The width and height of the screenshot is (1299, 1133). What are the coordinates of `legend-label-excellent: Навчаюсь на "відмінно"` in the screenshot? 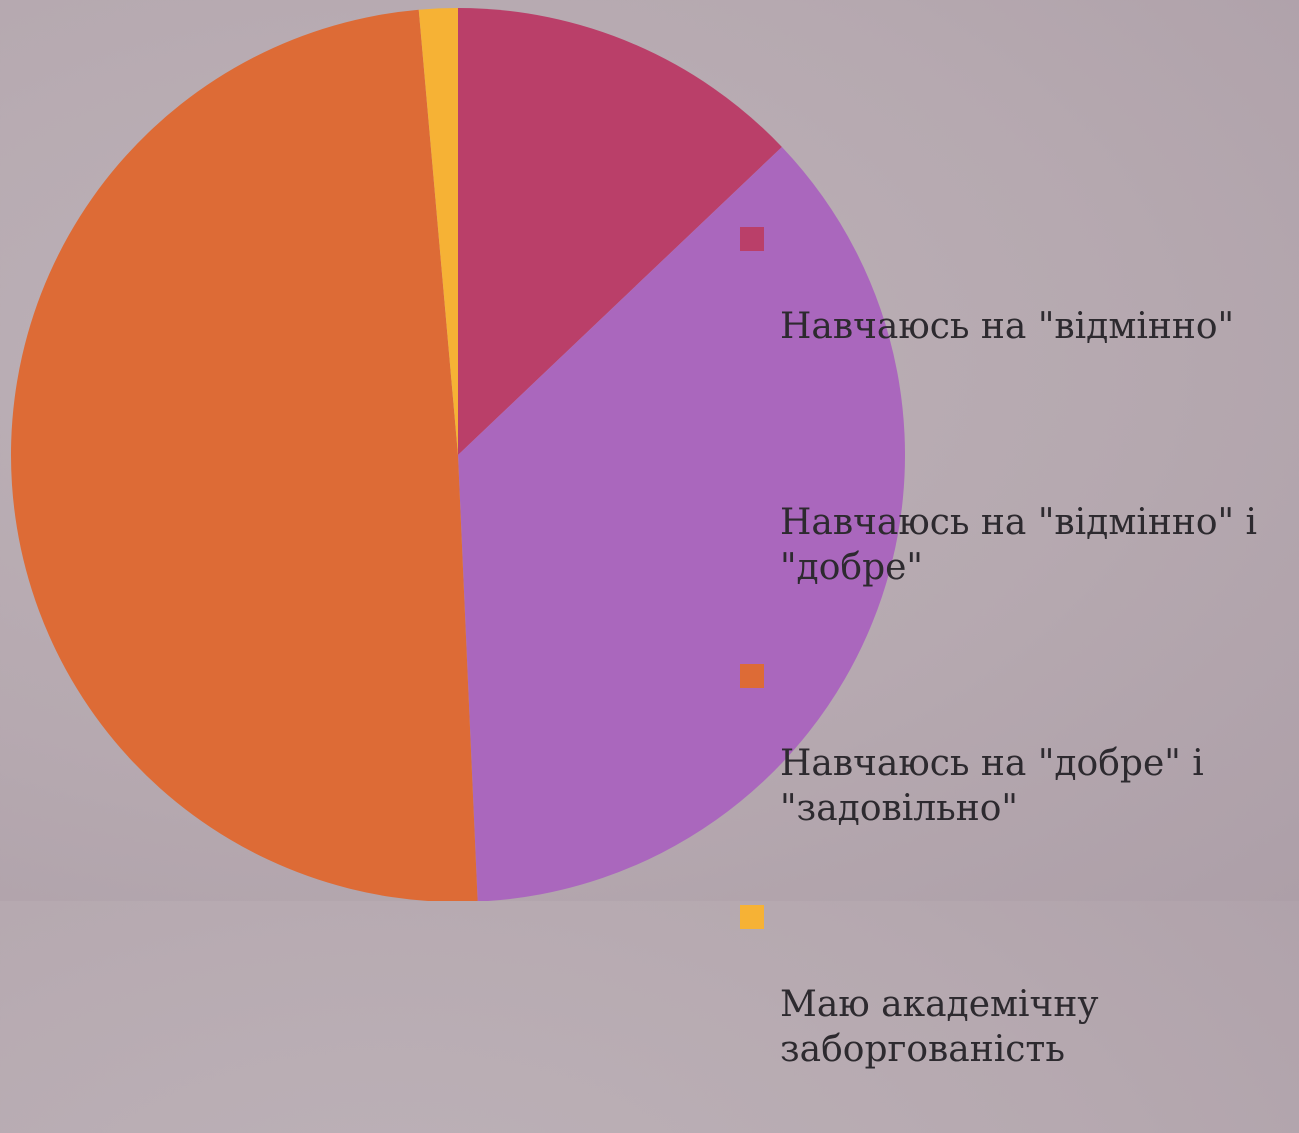 It's located at (1007, 326).